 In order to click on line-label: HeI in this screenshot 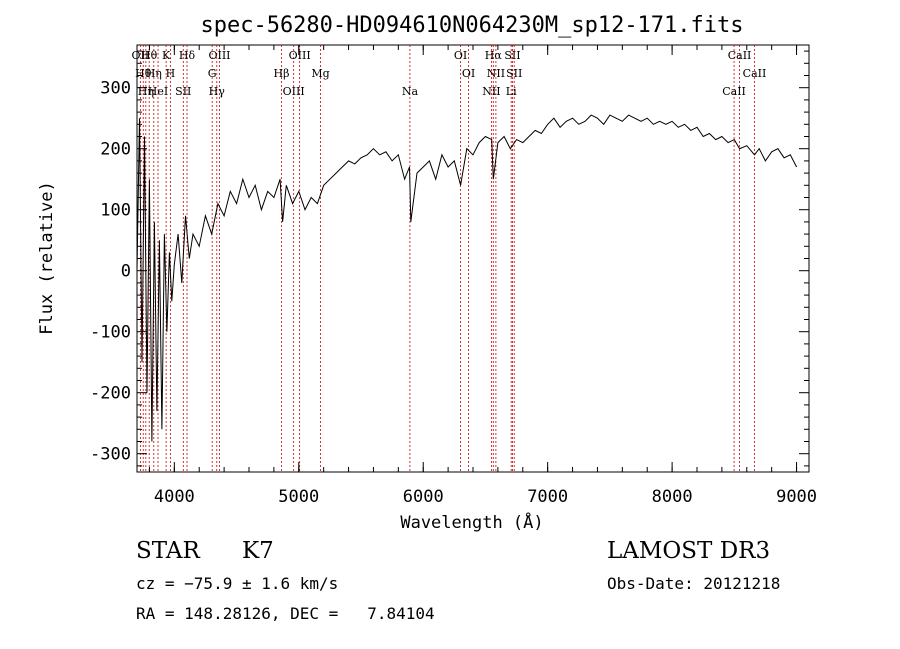, I will do `click(158, 91)`.